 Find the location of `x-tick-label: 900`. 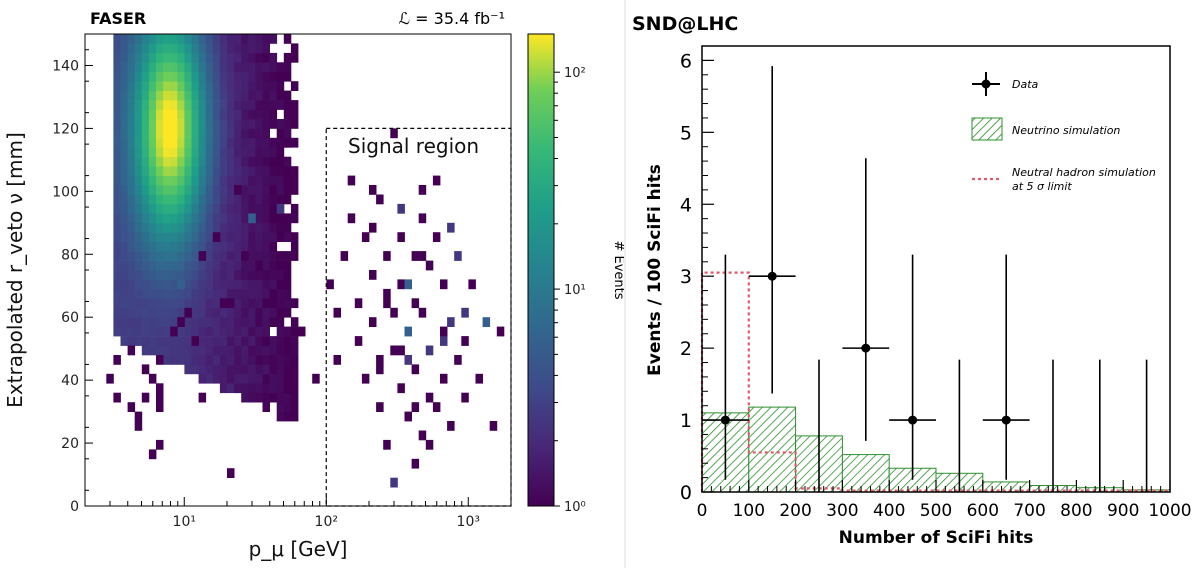

x-tick-label: 900 is located at coordinates (1123, 511).